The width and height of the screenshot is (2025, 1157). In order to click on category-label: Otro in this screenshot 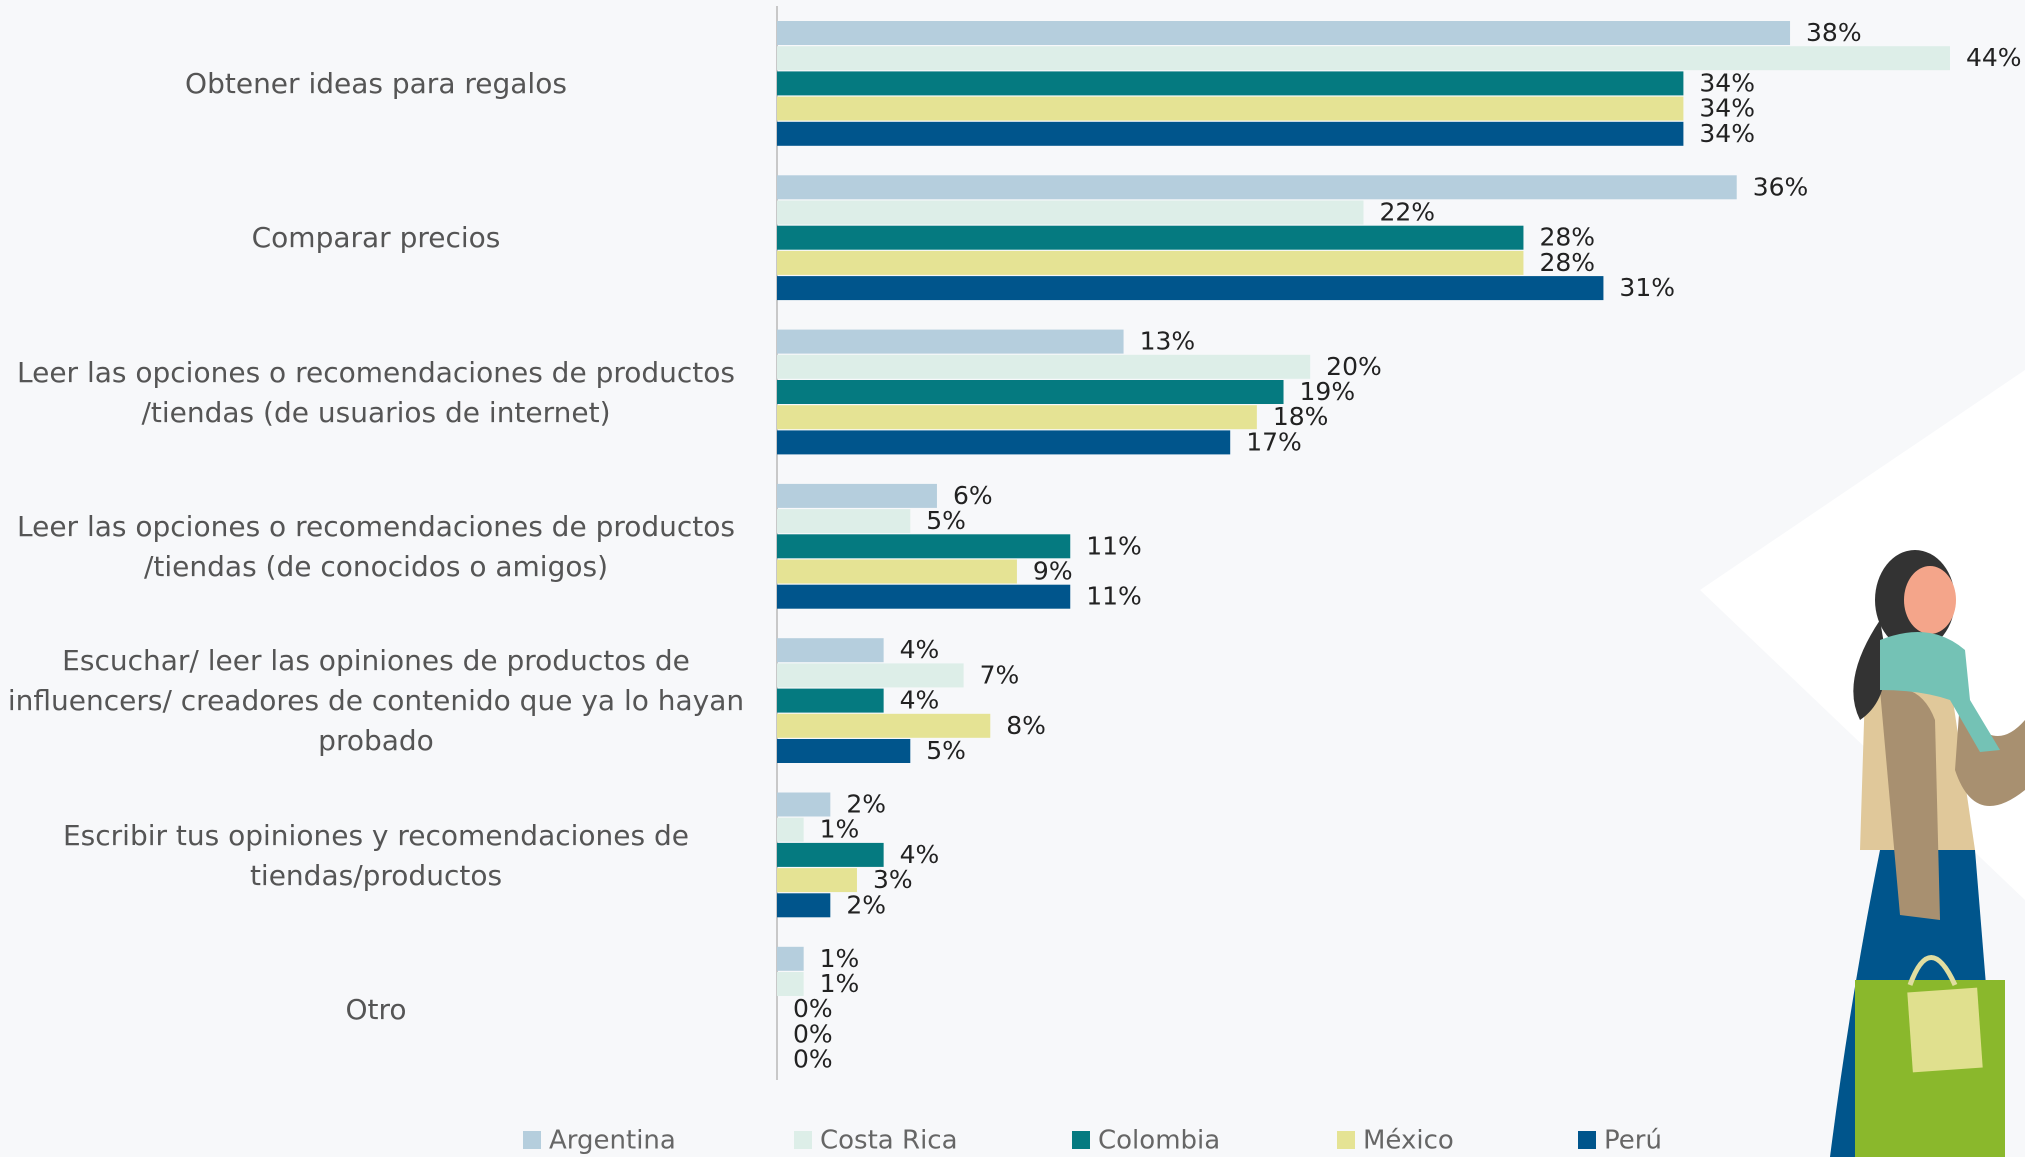, I will do `click(376, 1009)`.